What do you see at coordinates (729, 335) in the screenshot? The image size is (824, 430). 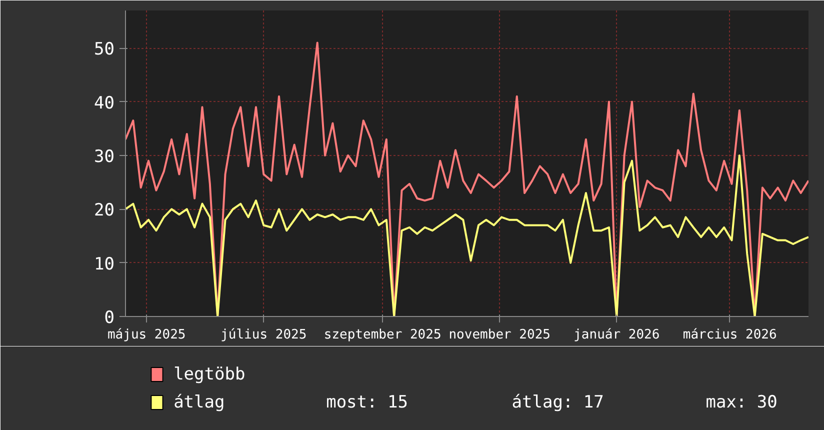 I see `x-tick-label: március 2026` at bounding box center [729, 335].